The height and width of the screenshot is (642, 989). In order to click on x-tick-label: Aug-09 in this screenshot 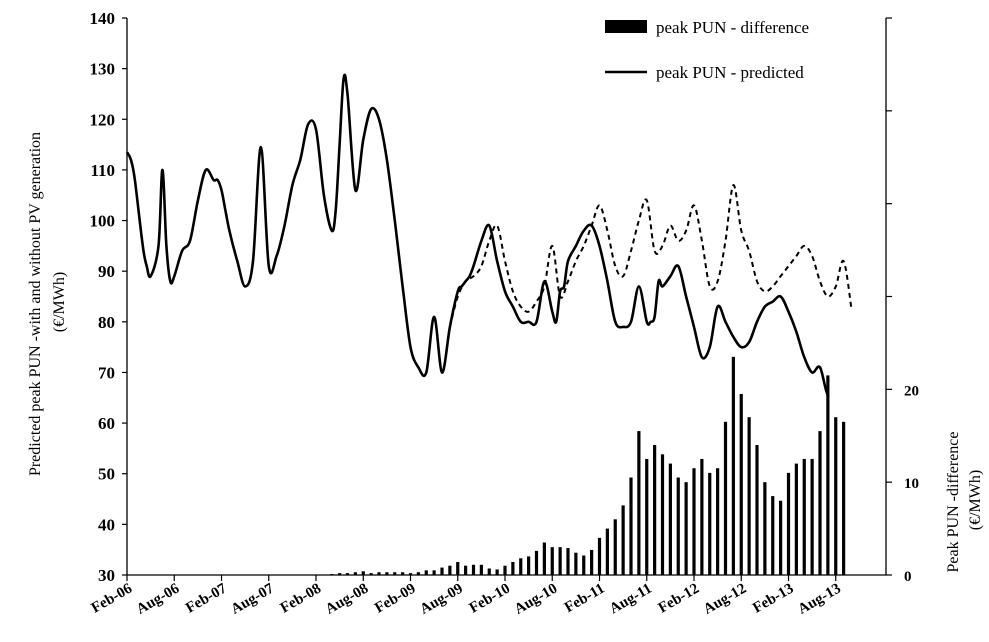, I will do `click(441, 599)`.